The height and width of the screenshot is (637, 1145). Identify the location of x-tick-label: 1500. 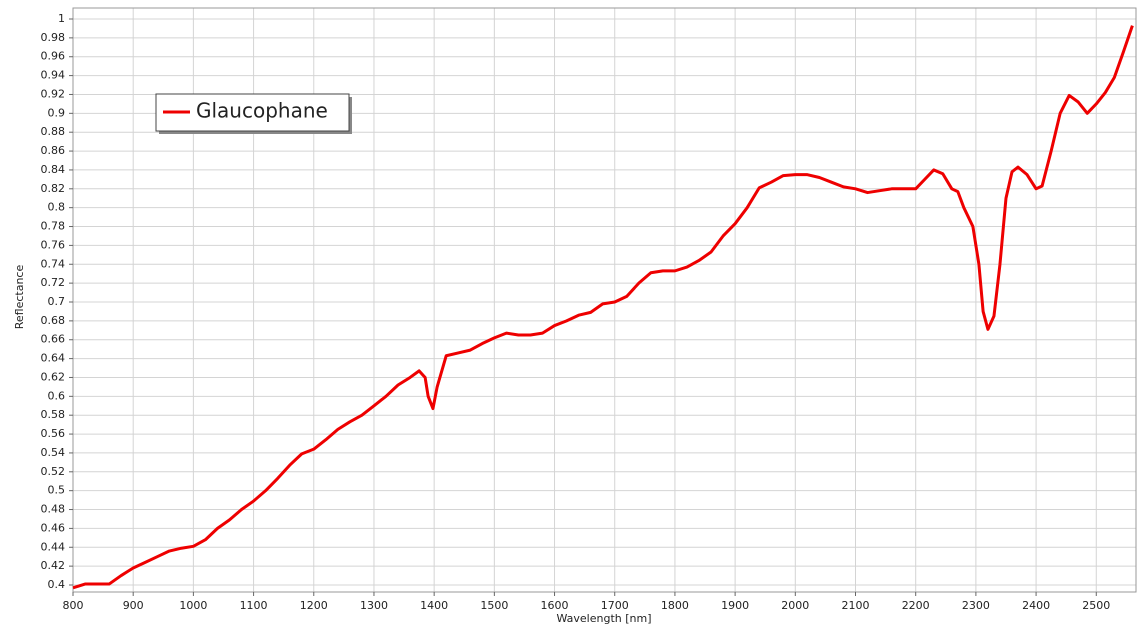
(494, 605).